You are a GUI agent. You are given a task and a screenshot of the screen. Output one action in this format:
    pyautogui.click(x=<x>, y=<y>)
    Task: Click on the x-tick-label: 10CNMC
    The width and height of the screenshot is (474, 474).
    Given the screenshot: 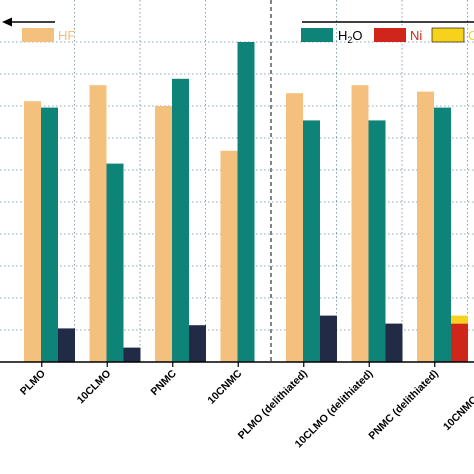 What is the action you would take?
    pyautogui.click(x=224, y=386)
    